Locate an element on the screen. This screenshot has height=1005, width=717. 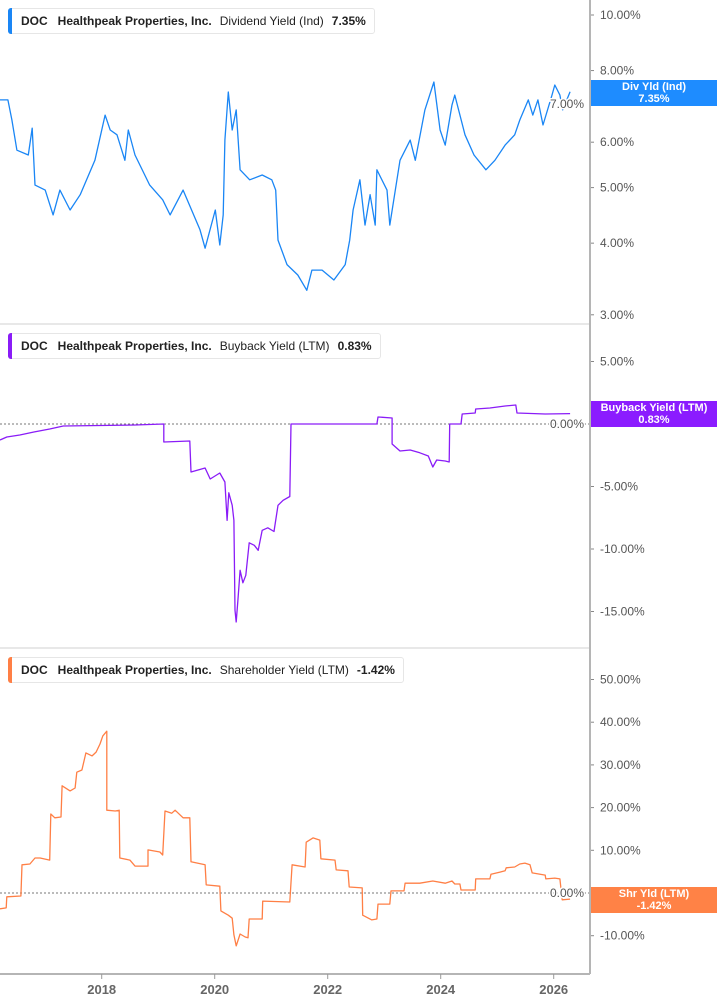
y-tick-label: 30.00% is located at coordinates (620, 765).